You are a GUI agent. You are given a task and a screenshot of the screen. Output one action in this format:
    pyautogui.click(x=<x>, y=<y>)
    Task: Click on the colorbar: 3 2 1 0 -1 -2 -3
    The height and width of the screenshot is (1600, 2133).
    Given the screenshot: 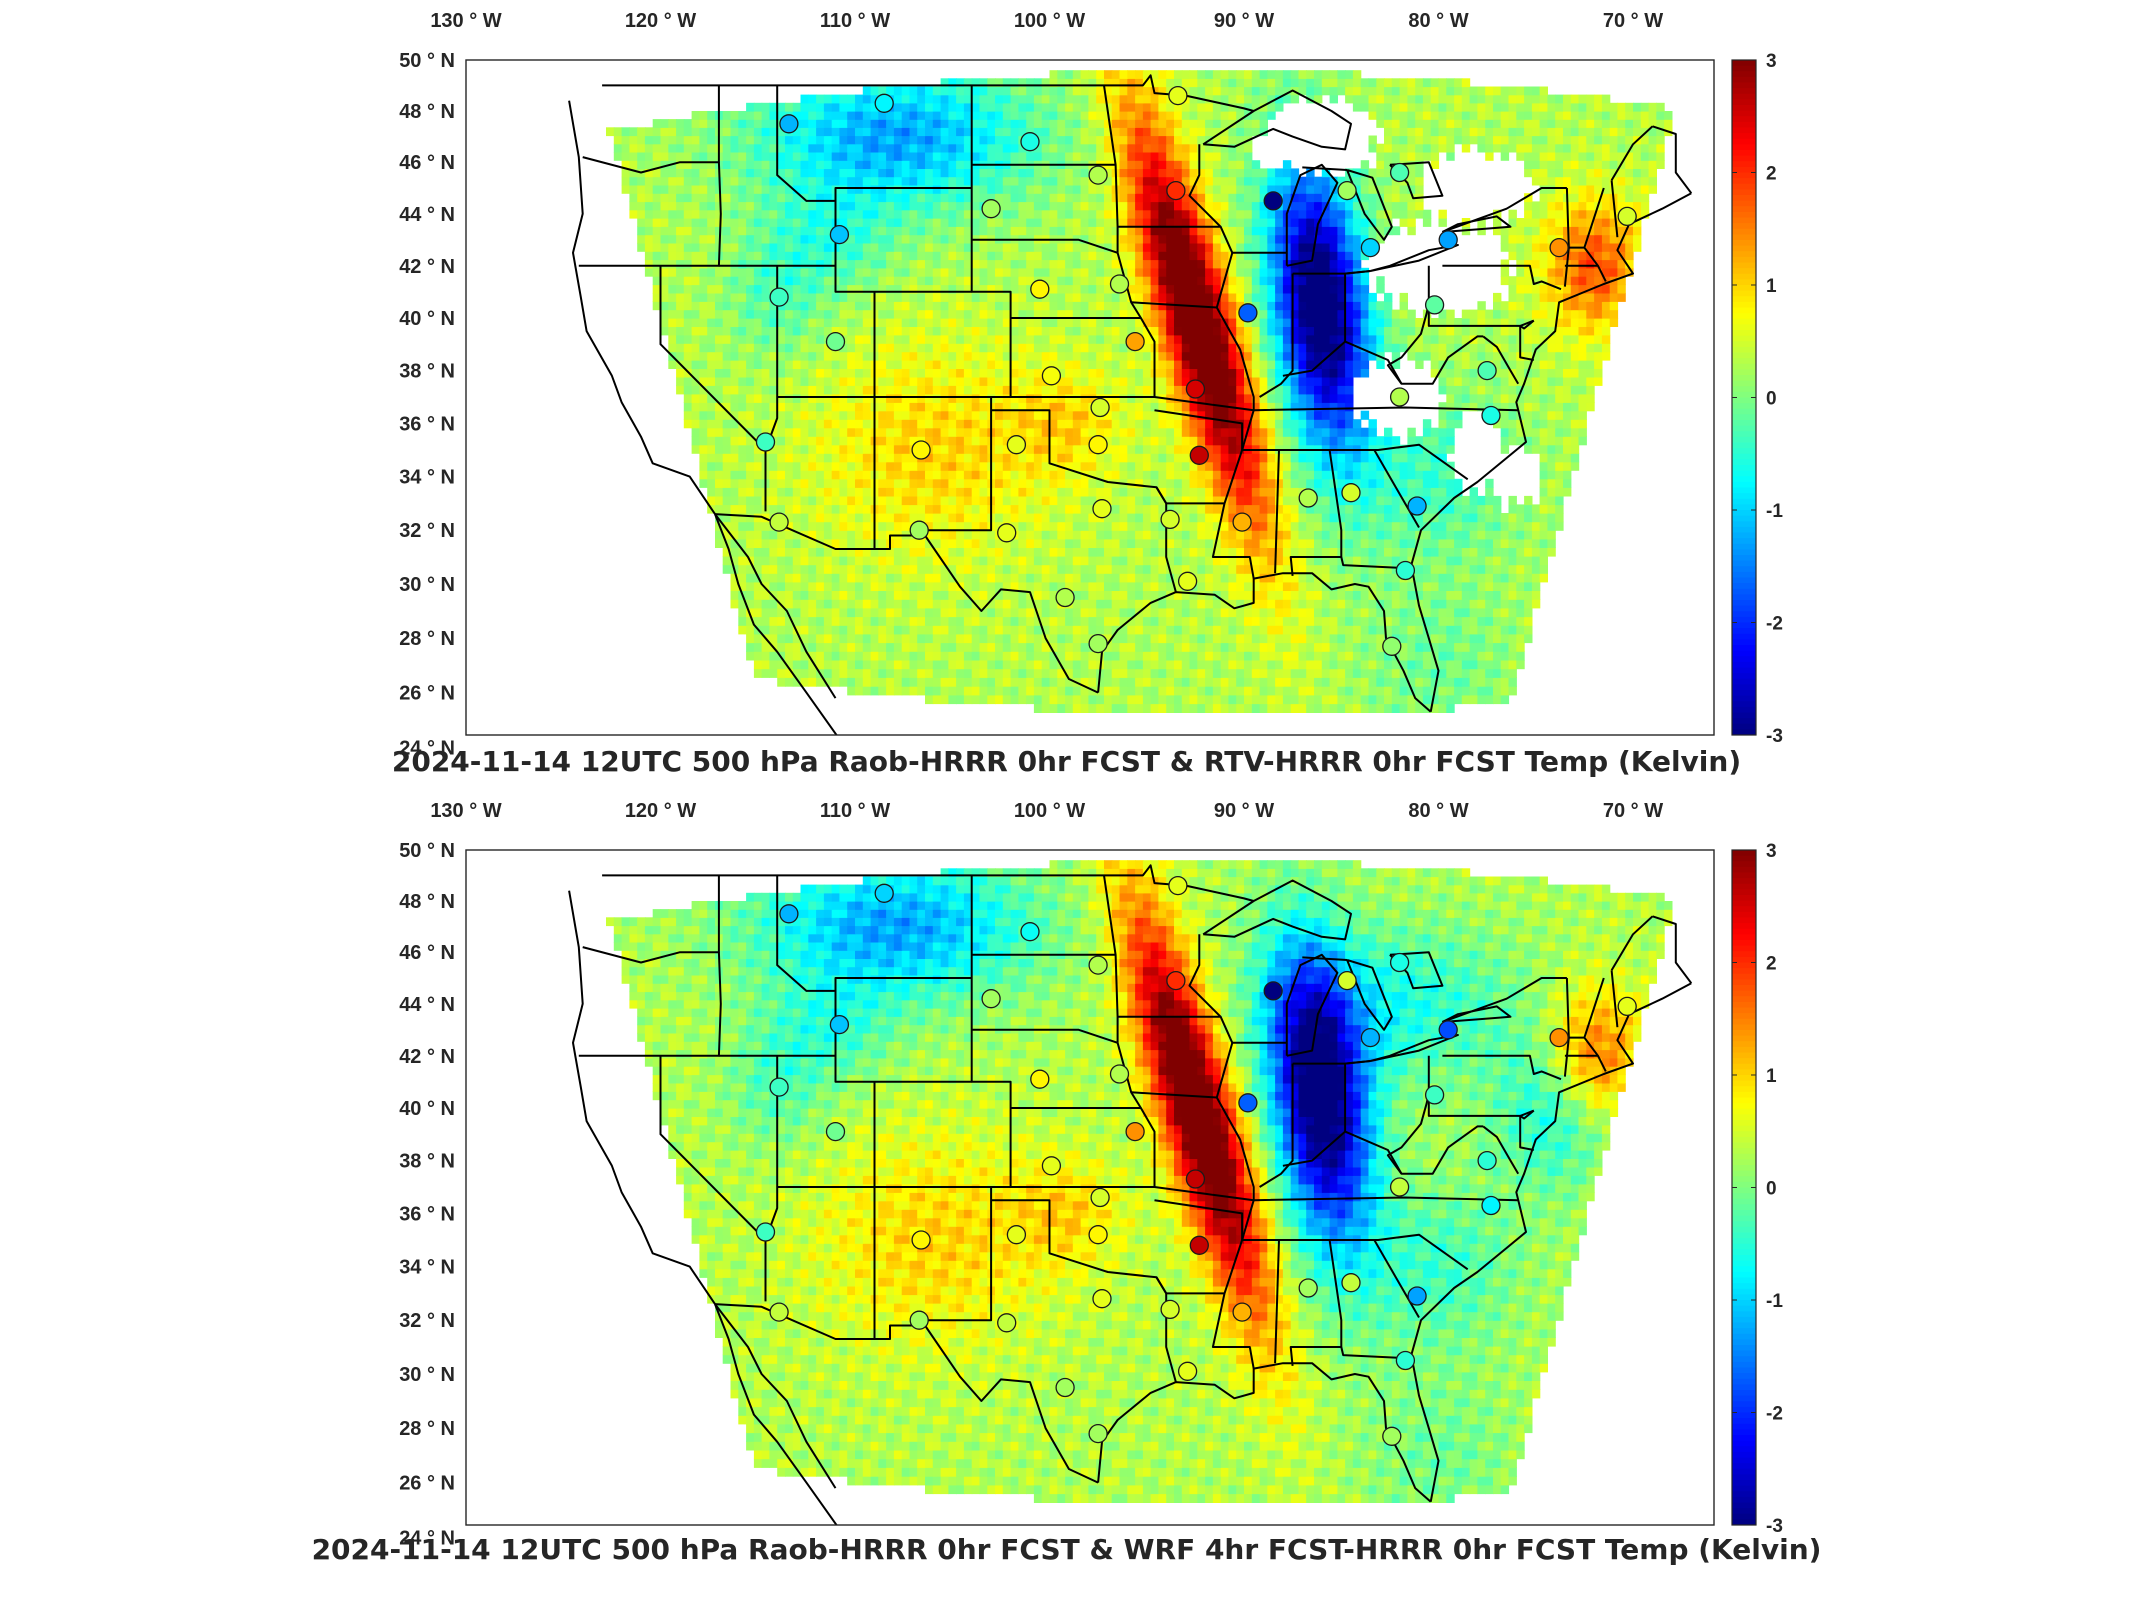 What is the action you would take?
    pyautogui.click(x=1757, y=399)
    